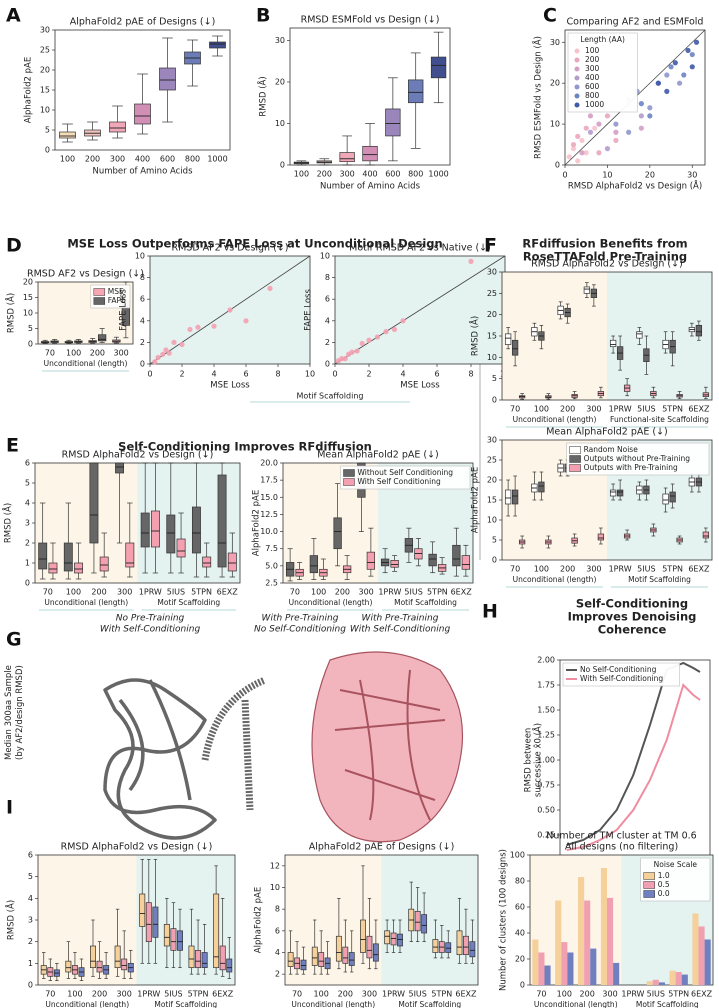  Describe the element at coordinates (269, 497) in the screenshot. I see `y-tick-label: 15.0` at that location.